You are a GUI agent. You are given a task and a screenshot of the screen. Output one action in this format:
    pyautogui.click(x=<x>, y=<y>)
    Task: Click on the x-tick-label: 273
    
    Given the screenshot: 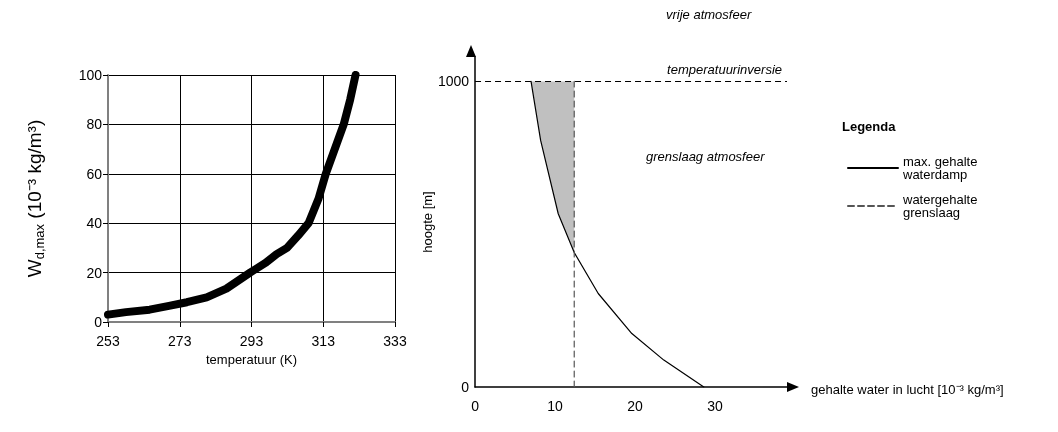 What is the action you would take?
    pyautogui.click(x=180, y=341)
    